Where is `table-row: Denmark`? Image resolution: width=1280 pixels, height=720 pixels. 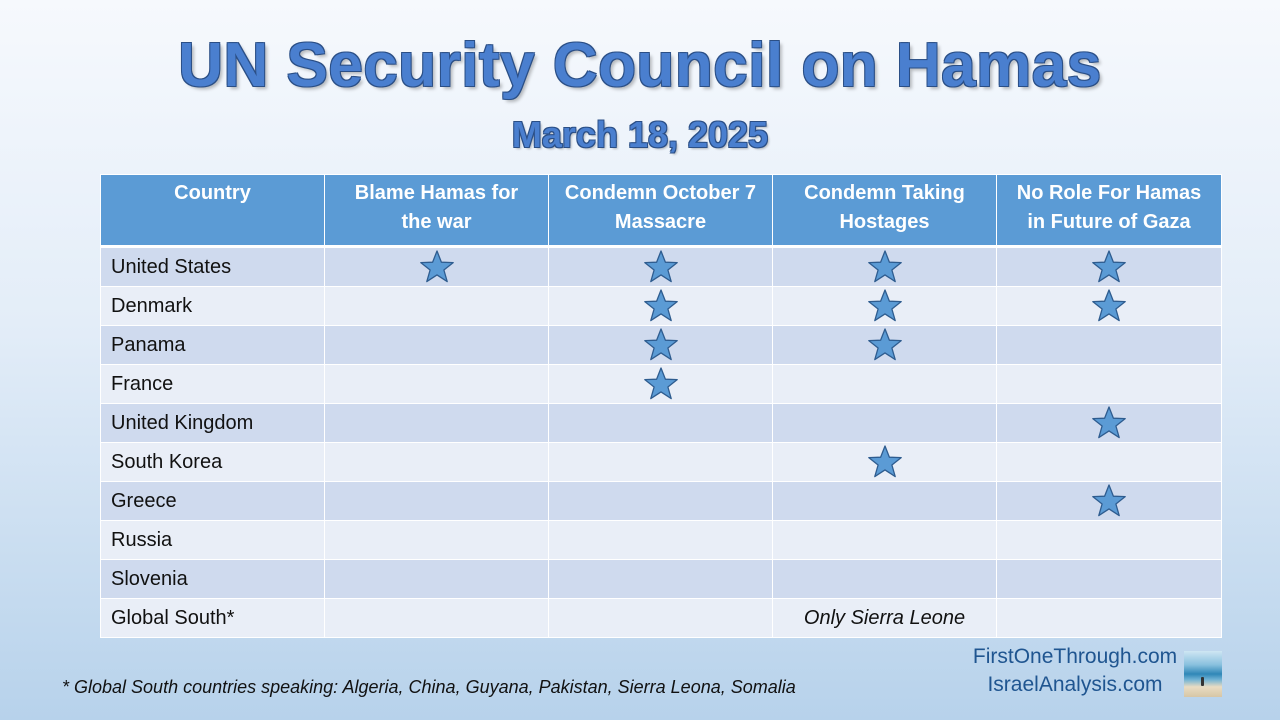
table-row: Denmark is located at coordinates (661, 306).